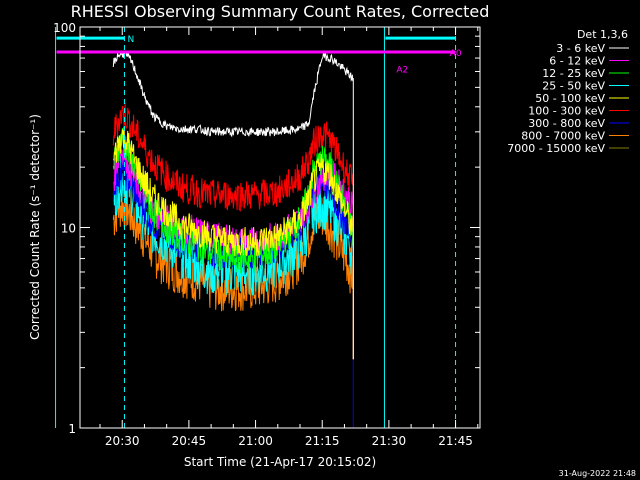  I want to click on legend-label: 7000 - 15000 keV, so click(556, 148).